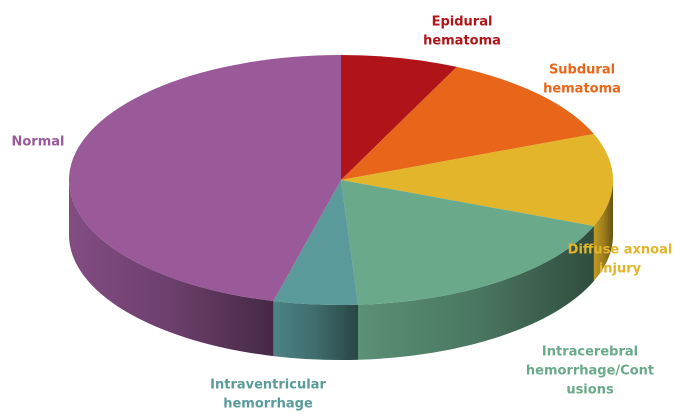  What do you see at coordinates (590, 371) in the screenshot?
I see `slice-label: hemorrhage/Cont` at bounding box center [590, 371].